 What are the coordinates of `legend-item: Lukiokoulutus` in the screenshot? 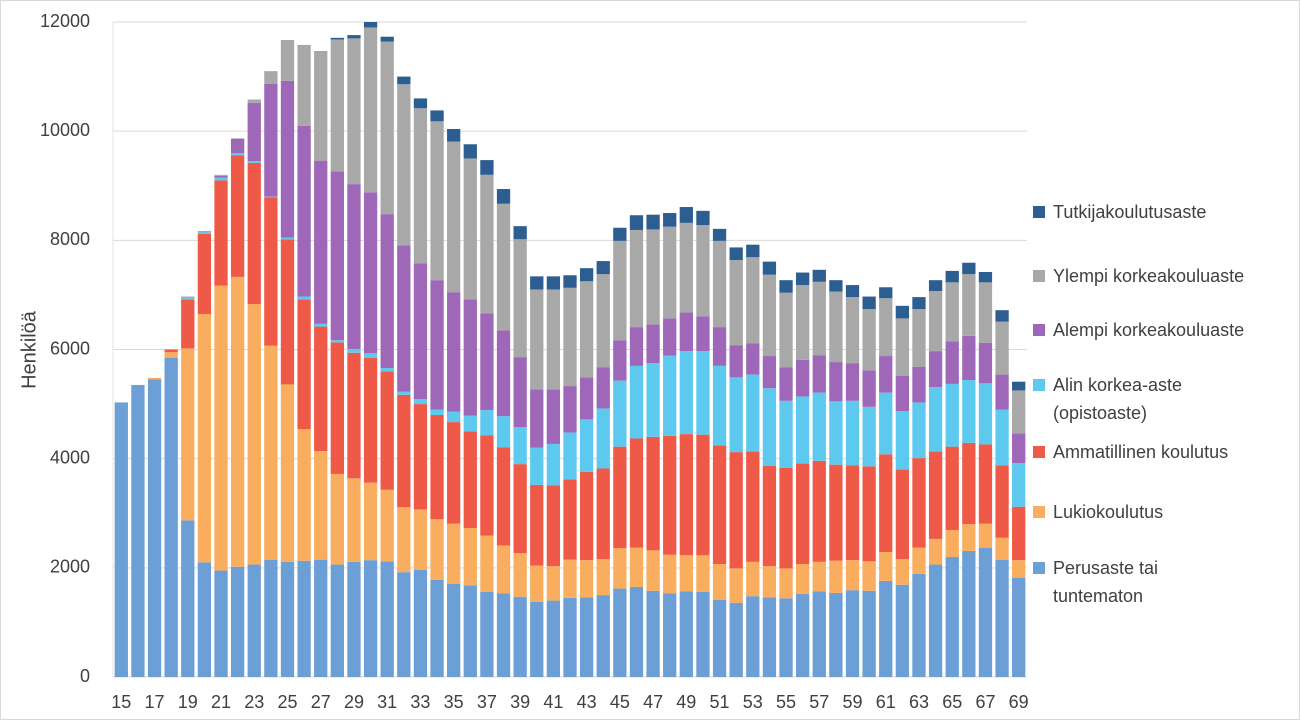 It's located at (1164, 512).